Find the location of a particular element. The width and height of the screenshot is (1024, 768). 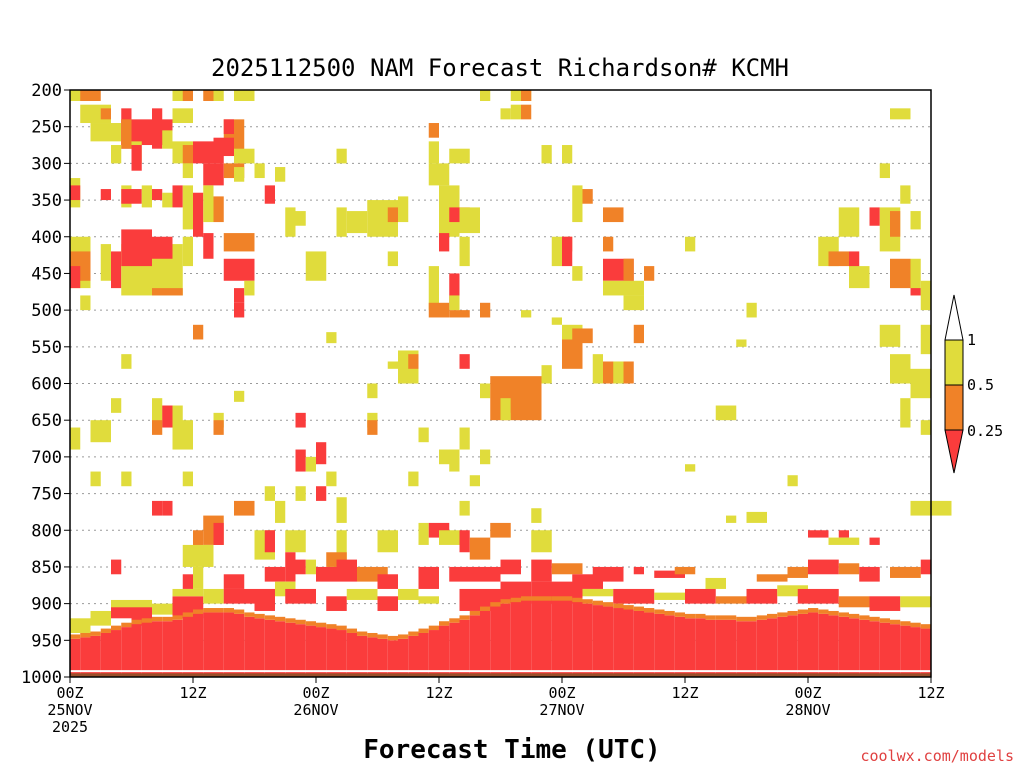

y-tick-label: 250 is located at coordinates (46, 128).